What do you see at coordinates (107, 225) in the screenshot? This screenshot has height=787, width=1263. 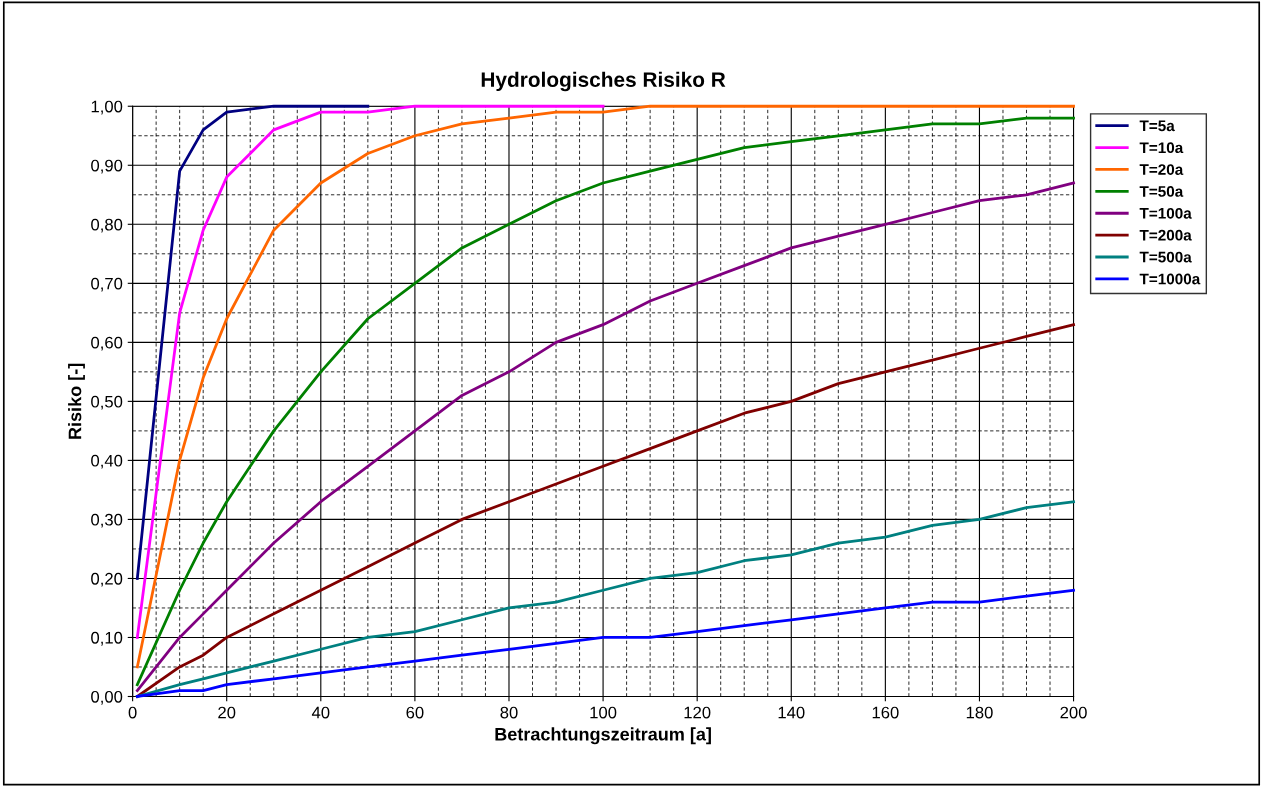 I see `y-tick-label: 0,80` at bounding box center [107, 225].